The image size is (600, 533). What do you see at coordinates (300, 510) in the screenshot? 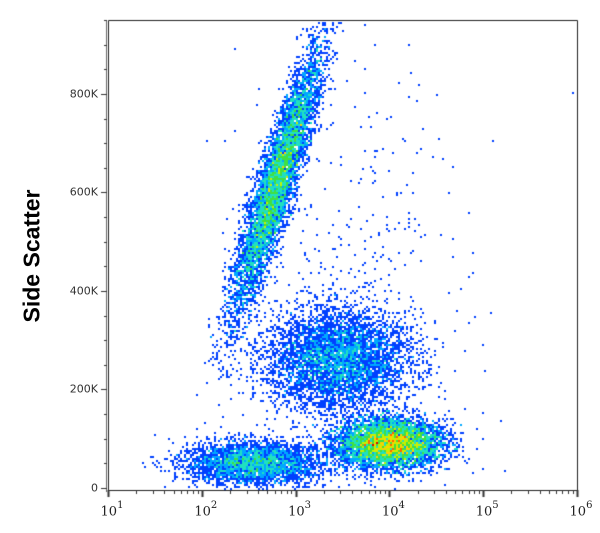
I see `x-tick-label: 10³` at bounding box center [300, 510].